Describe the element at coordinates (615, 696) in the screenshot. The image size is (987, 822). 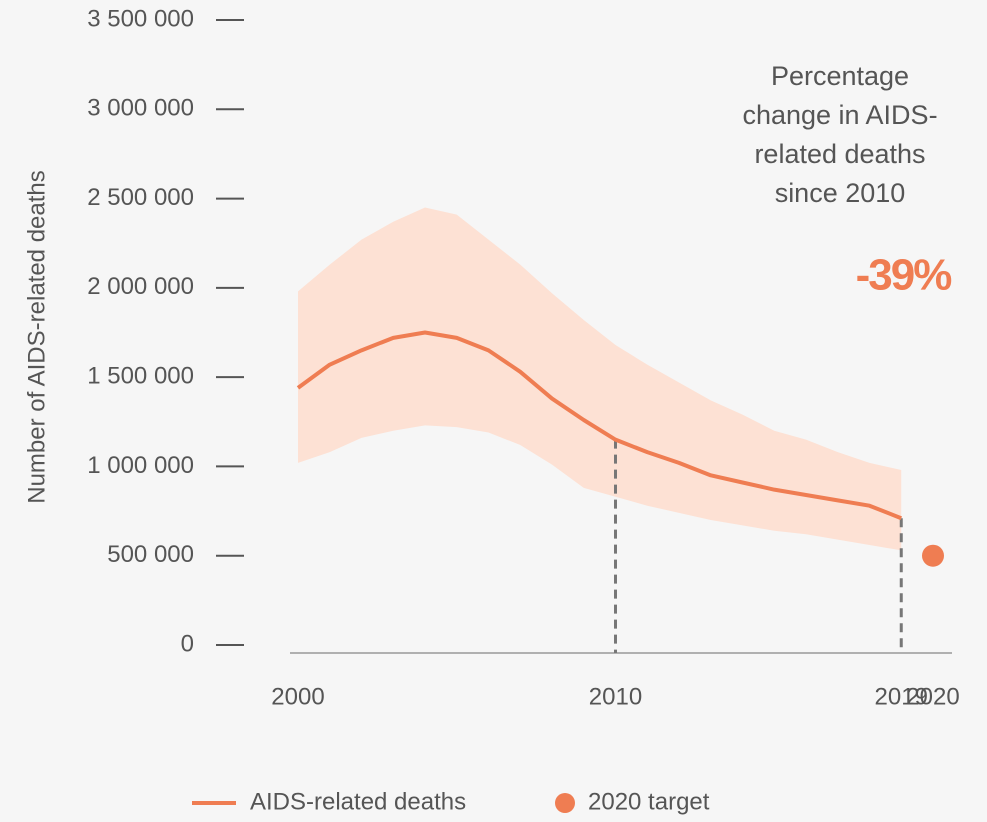
I see `x-tick-label: 2010` at that location.